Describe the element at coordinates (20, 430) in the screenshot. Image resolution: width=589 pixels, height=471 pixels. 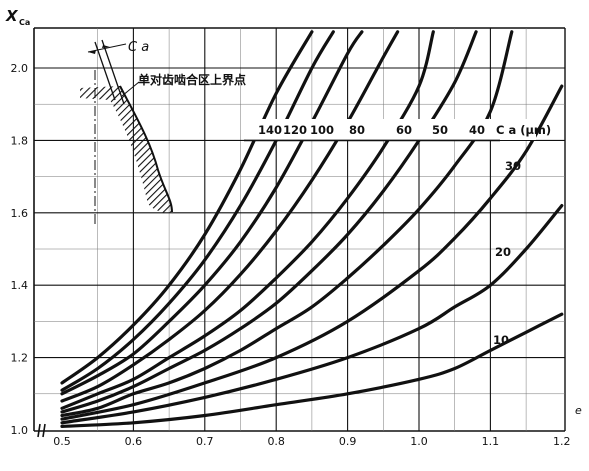
I see `y-tick-label: 1.0` at that location.